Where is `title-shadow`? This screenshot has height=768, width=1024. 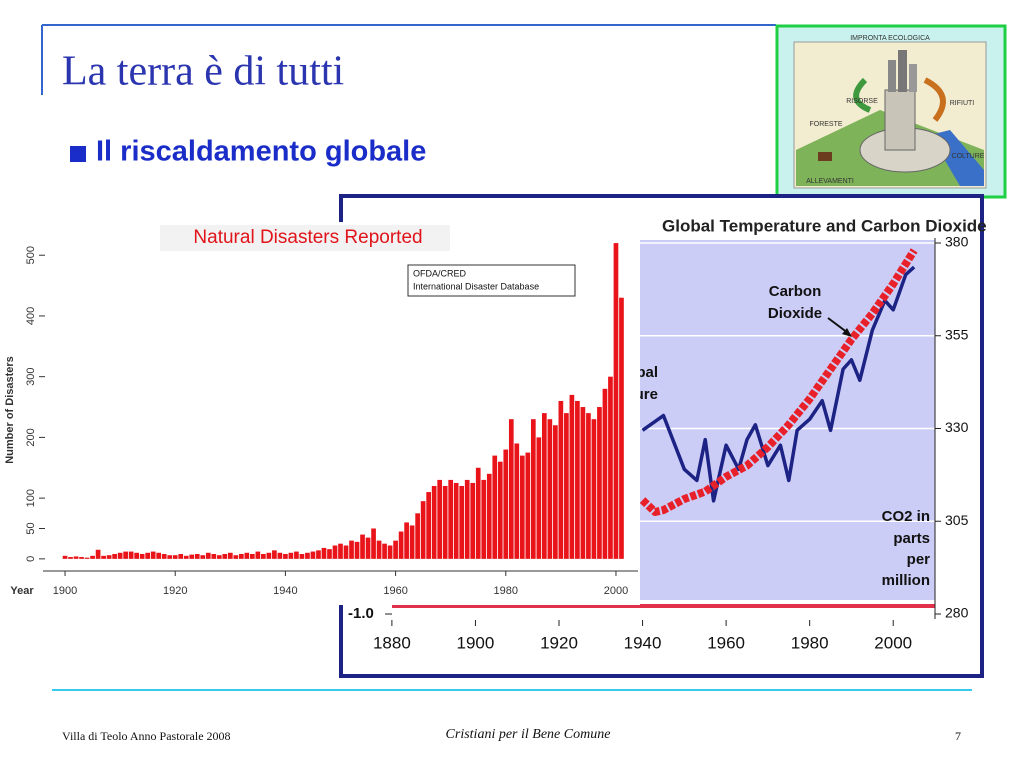 title-shadow is located at coordinates (305, 238).